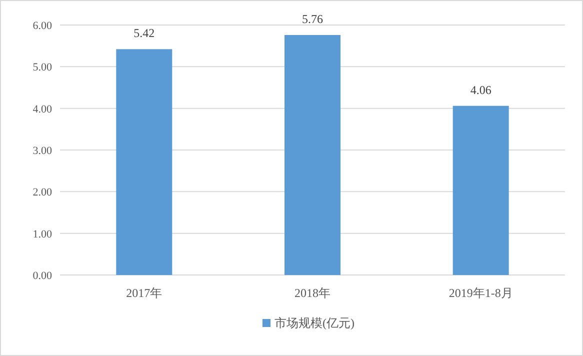 This screenshot has height=356, width=583. Describe the element at coordinates (481, 89) in the screenshot. I see `data-label: 4.06` at that location.